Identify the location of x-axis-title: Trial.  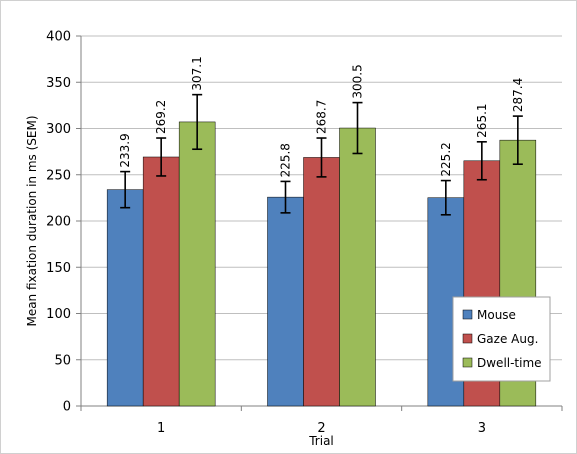
(321, 441).